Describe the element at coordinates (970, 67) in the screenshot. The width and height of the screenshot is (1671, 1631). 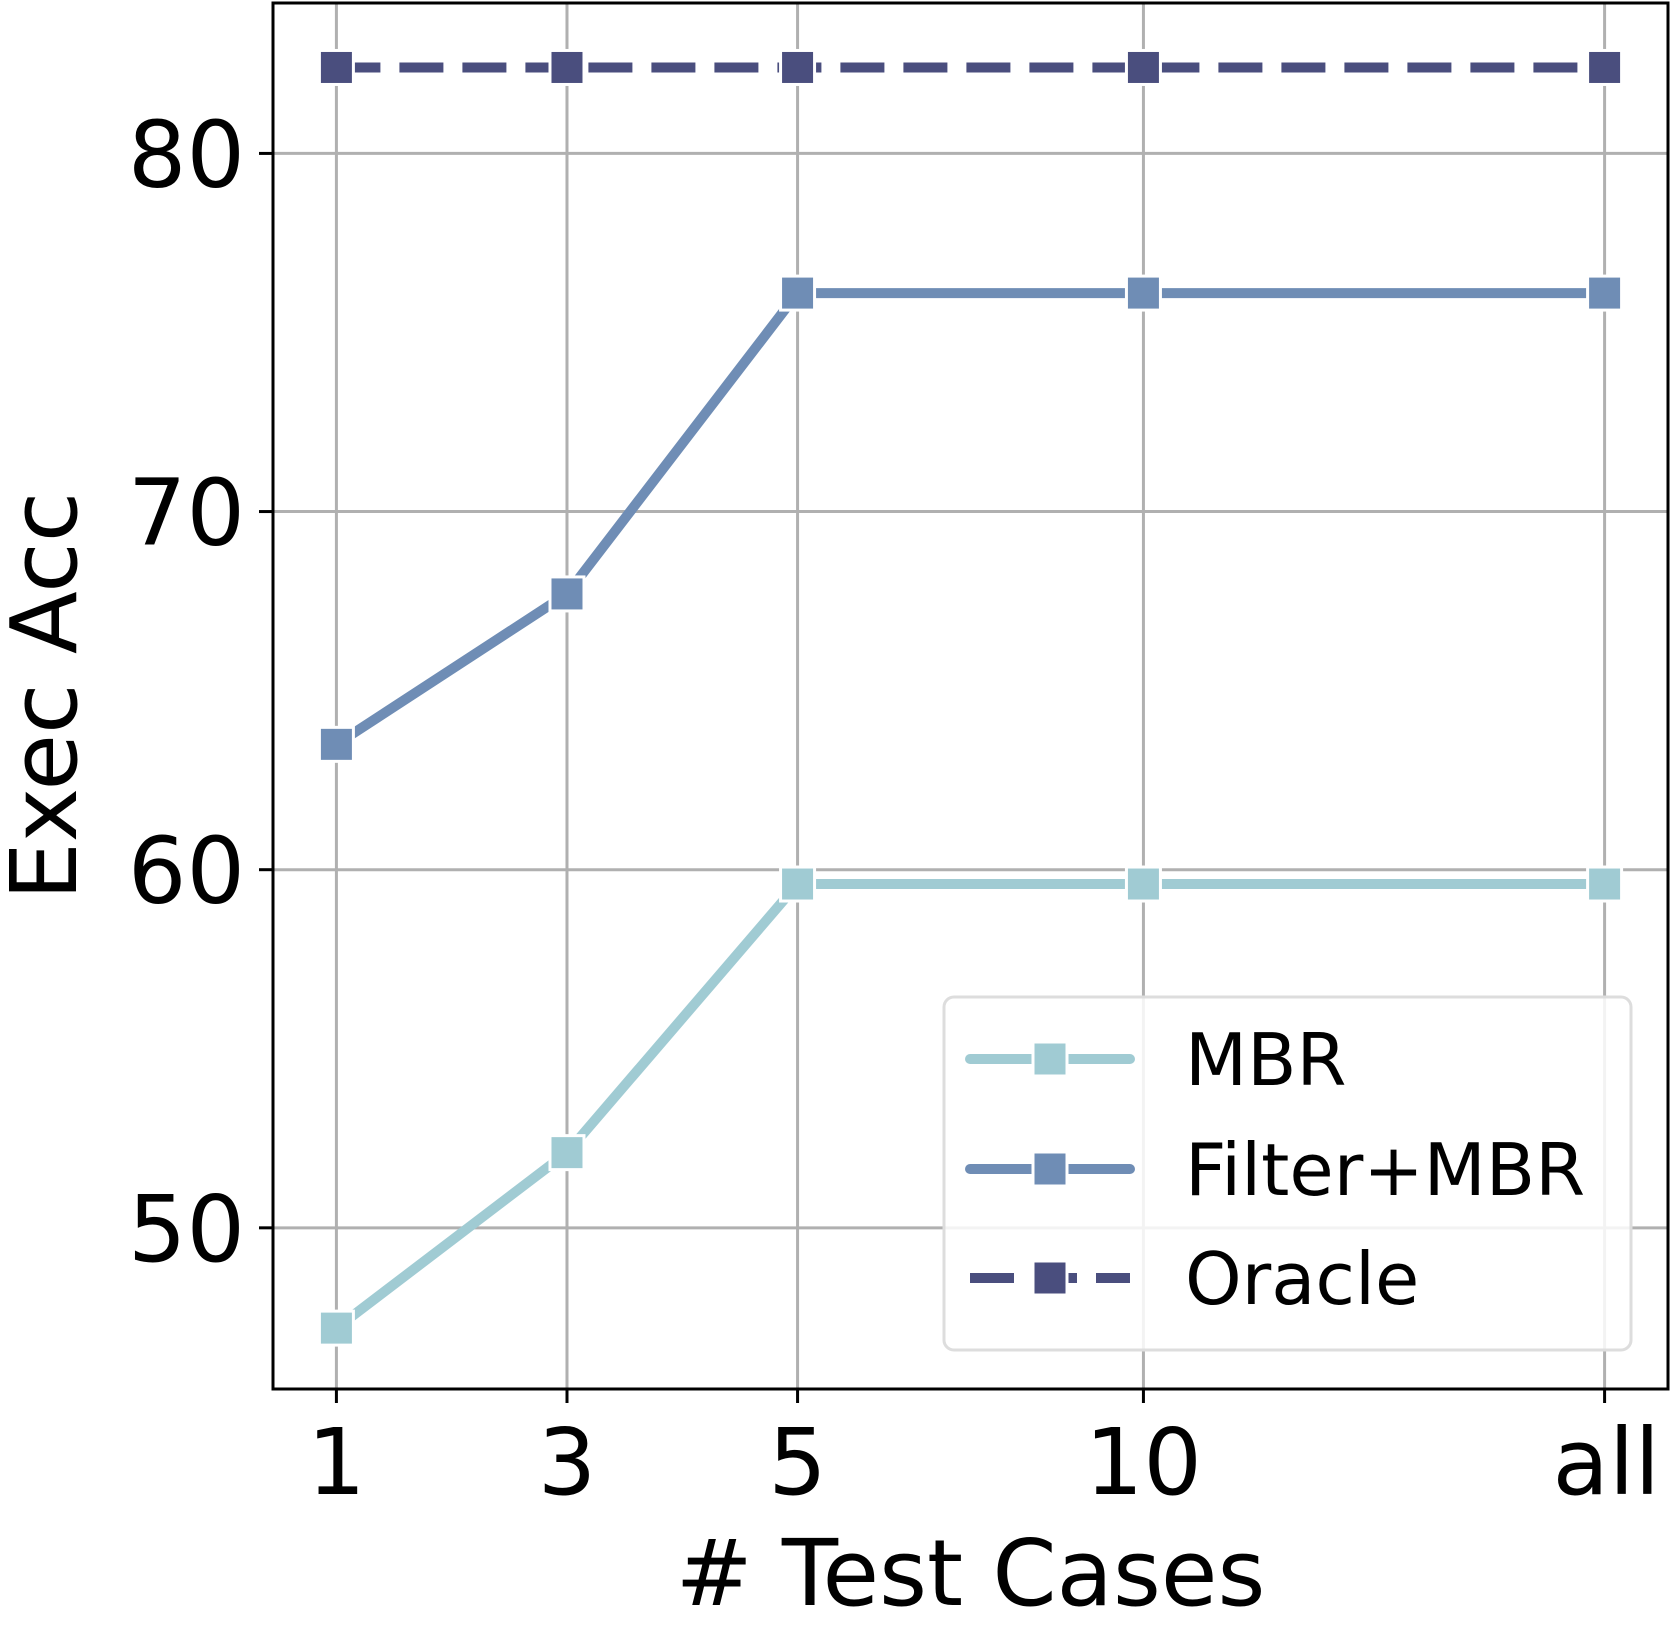
I see `series-oracle` at that location.